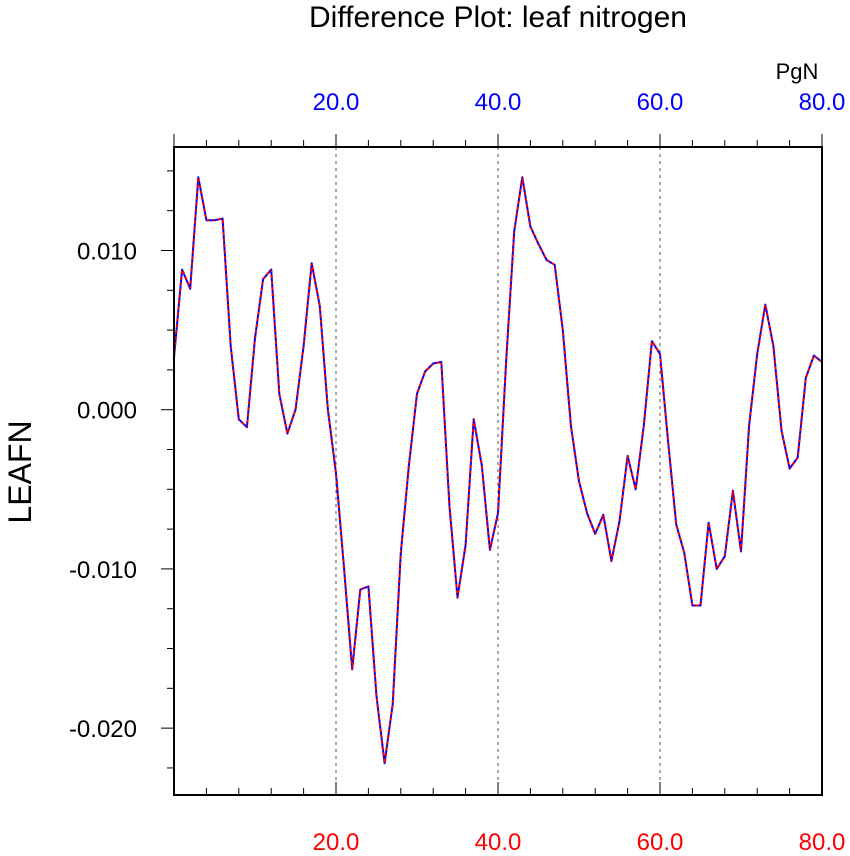 The image size is (850, 856). What do you see at coordinates (103, 729) in the screenshot?
I see `y-tick-label: -0.020` at bounding box center [103, 729].